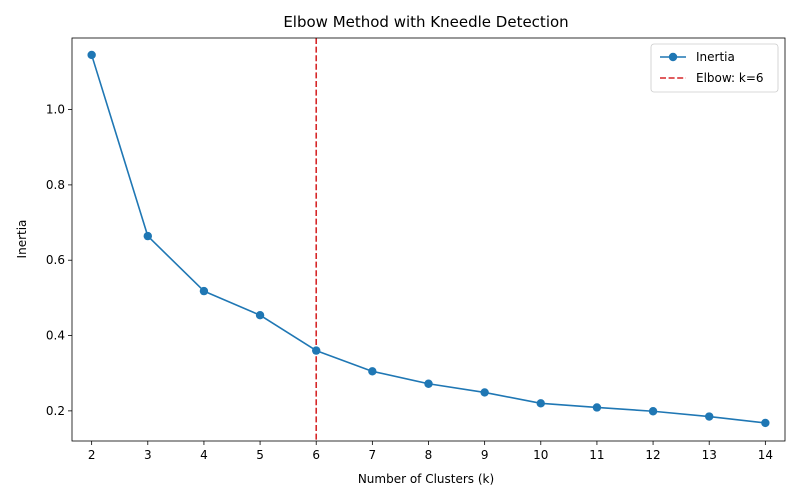 This screenshot has height=500, width=800. Describe the element at coordinates (55, 260) in the screenshot. I see `y-tick-label: 0.6` at that location.